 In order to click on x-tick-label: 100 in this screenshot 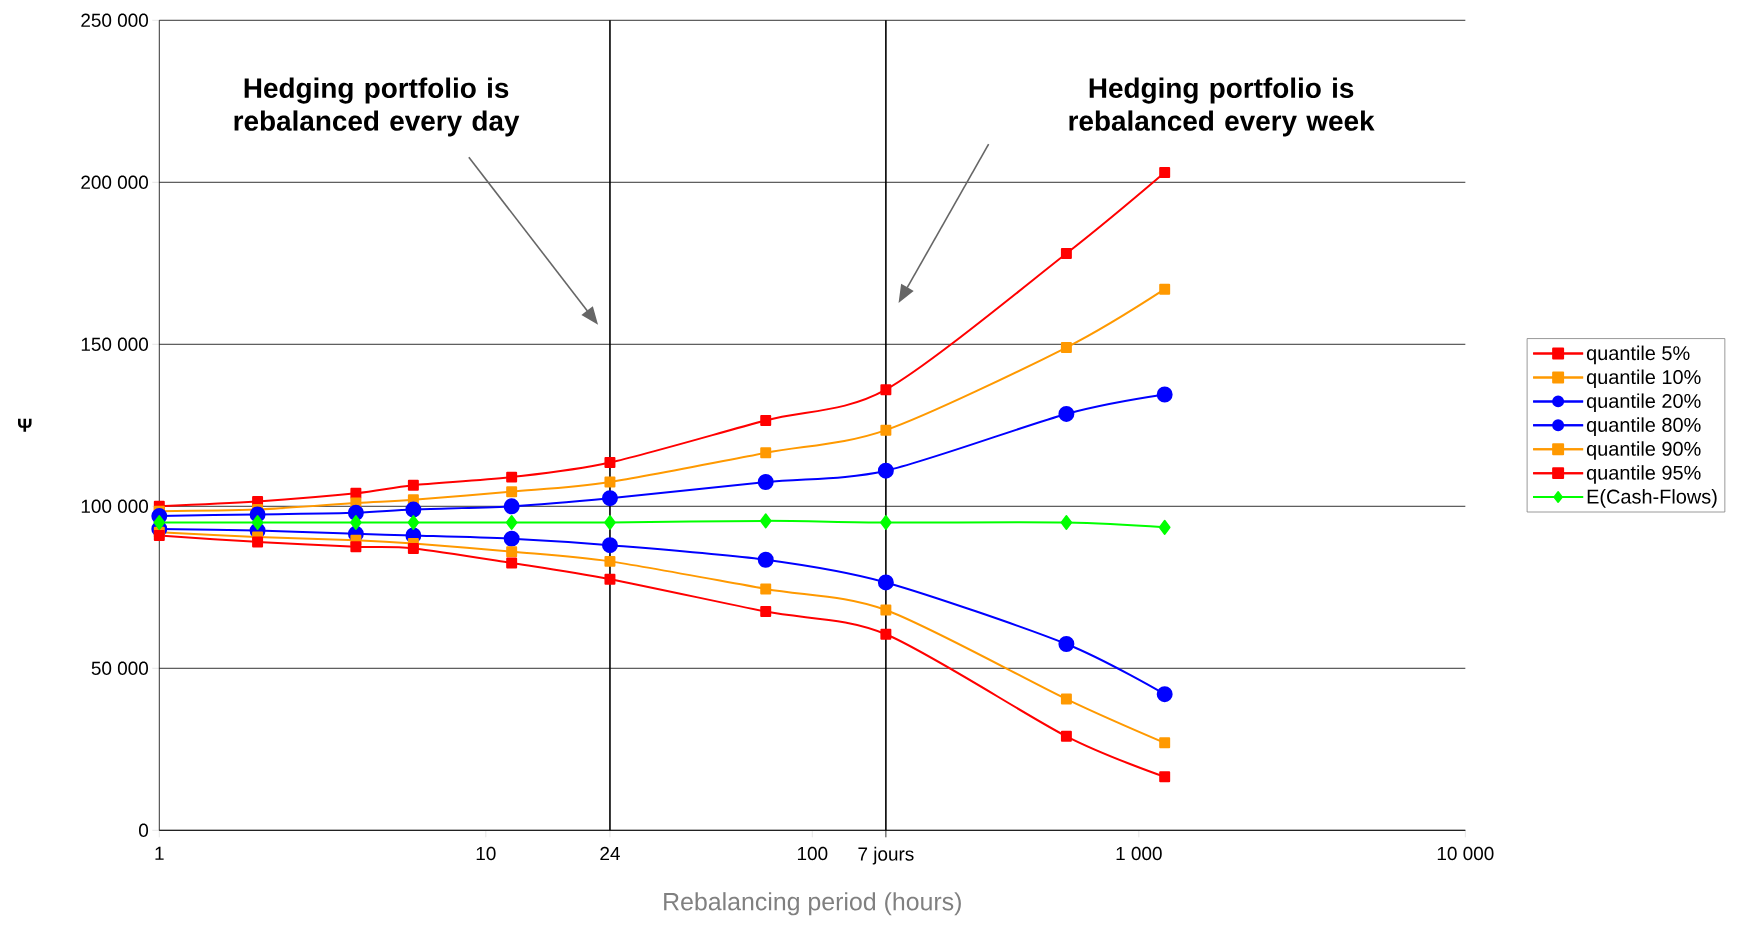, I will do `click(812, 853)`.